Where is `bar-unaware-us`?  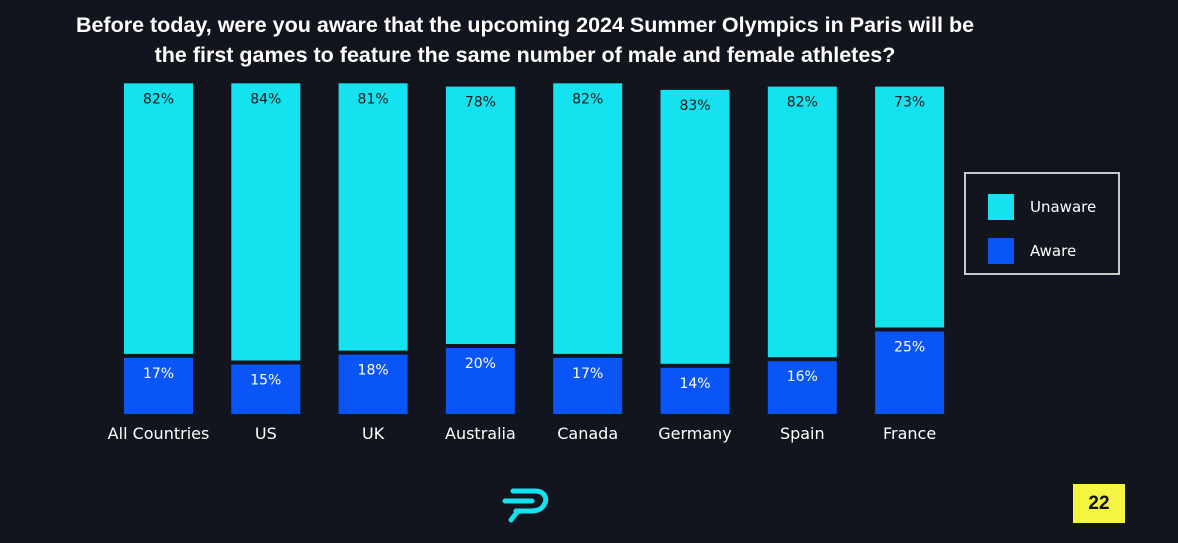 bar-unaware-us is located at coordinates (266, 222).